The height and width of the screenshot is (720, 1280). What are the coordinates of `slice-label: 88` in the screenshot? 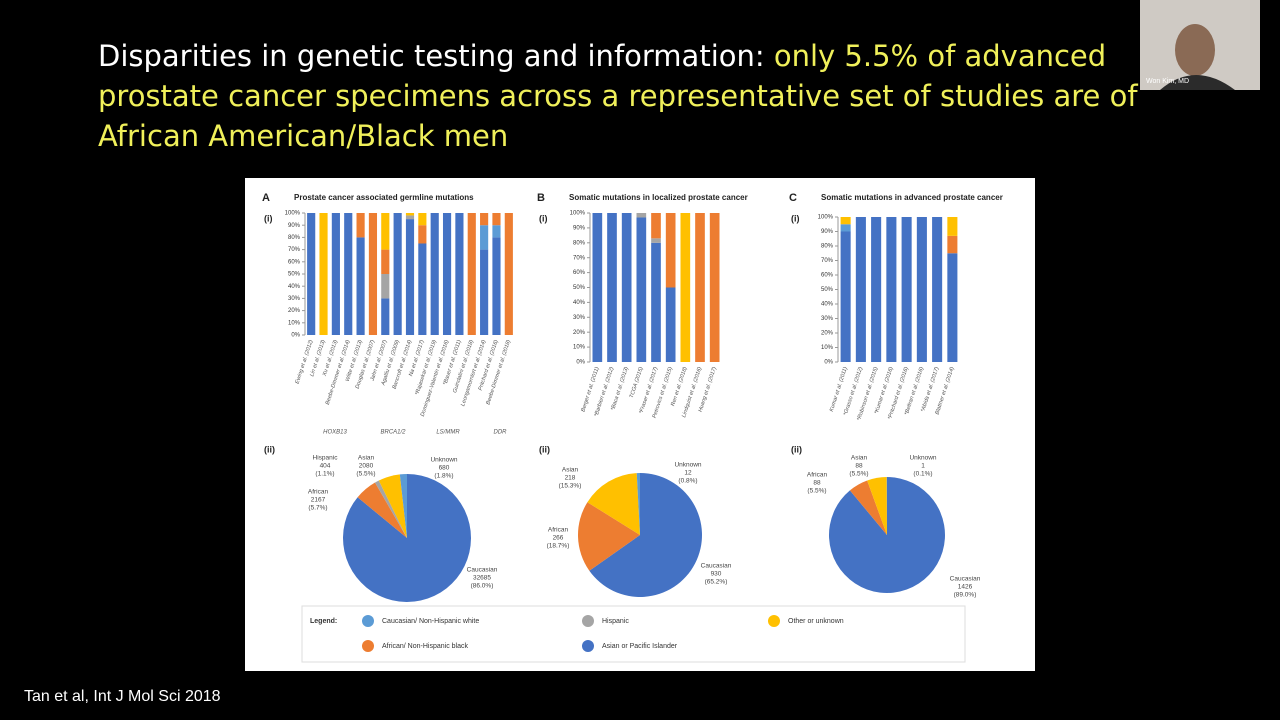 It's located at (817, 483).